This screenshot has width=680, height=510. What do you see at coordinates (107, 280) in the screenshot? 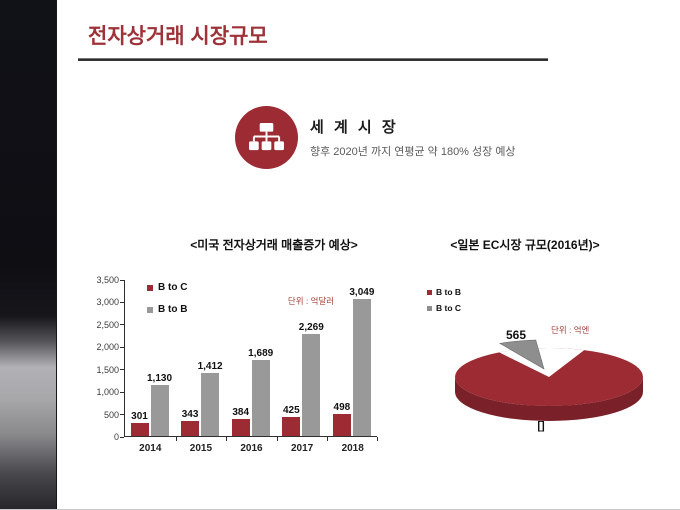
I see `y-axis-tick-label: 3,500` at bounding box center [107, 280].